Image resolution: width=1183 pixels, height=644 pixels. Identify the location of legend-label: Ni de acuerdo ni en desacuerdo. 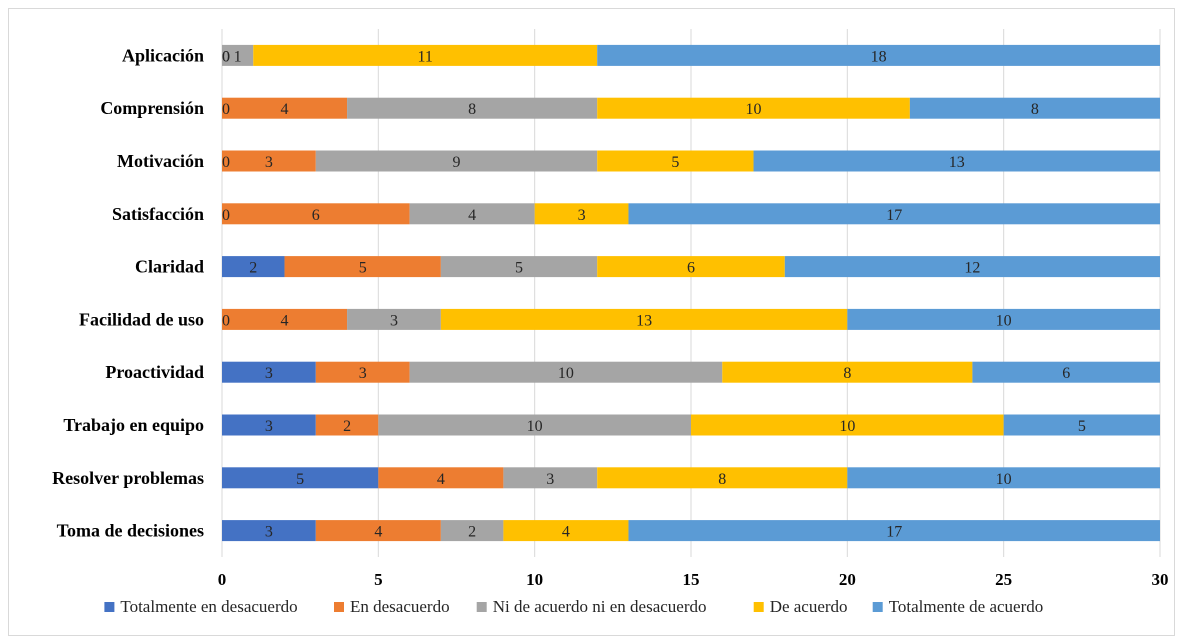
(600, 606).